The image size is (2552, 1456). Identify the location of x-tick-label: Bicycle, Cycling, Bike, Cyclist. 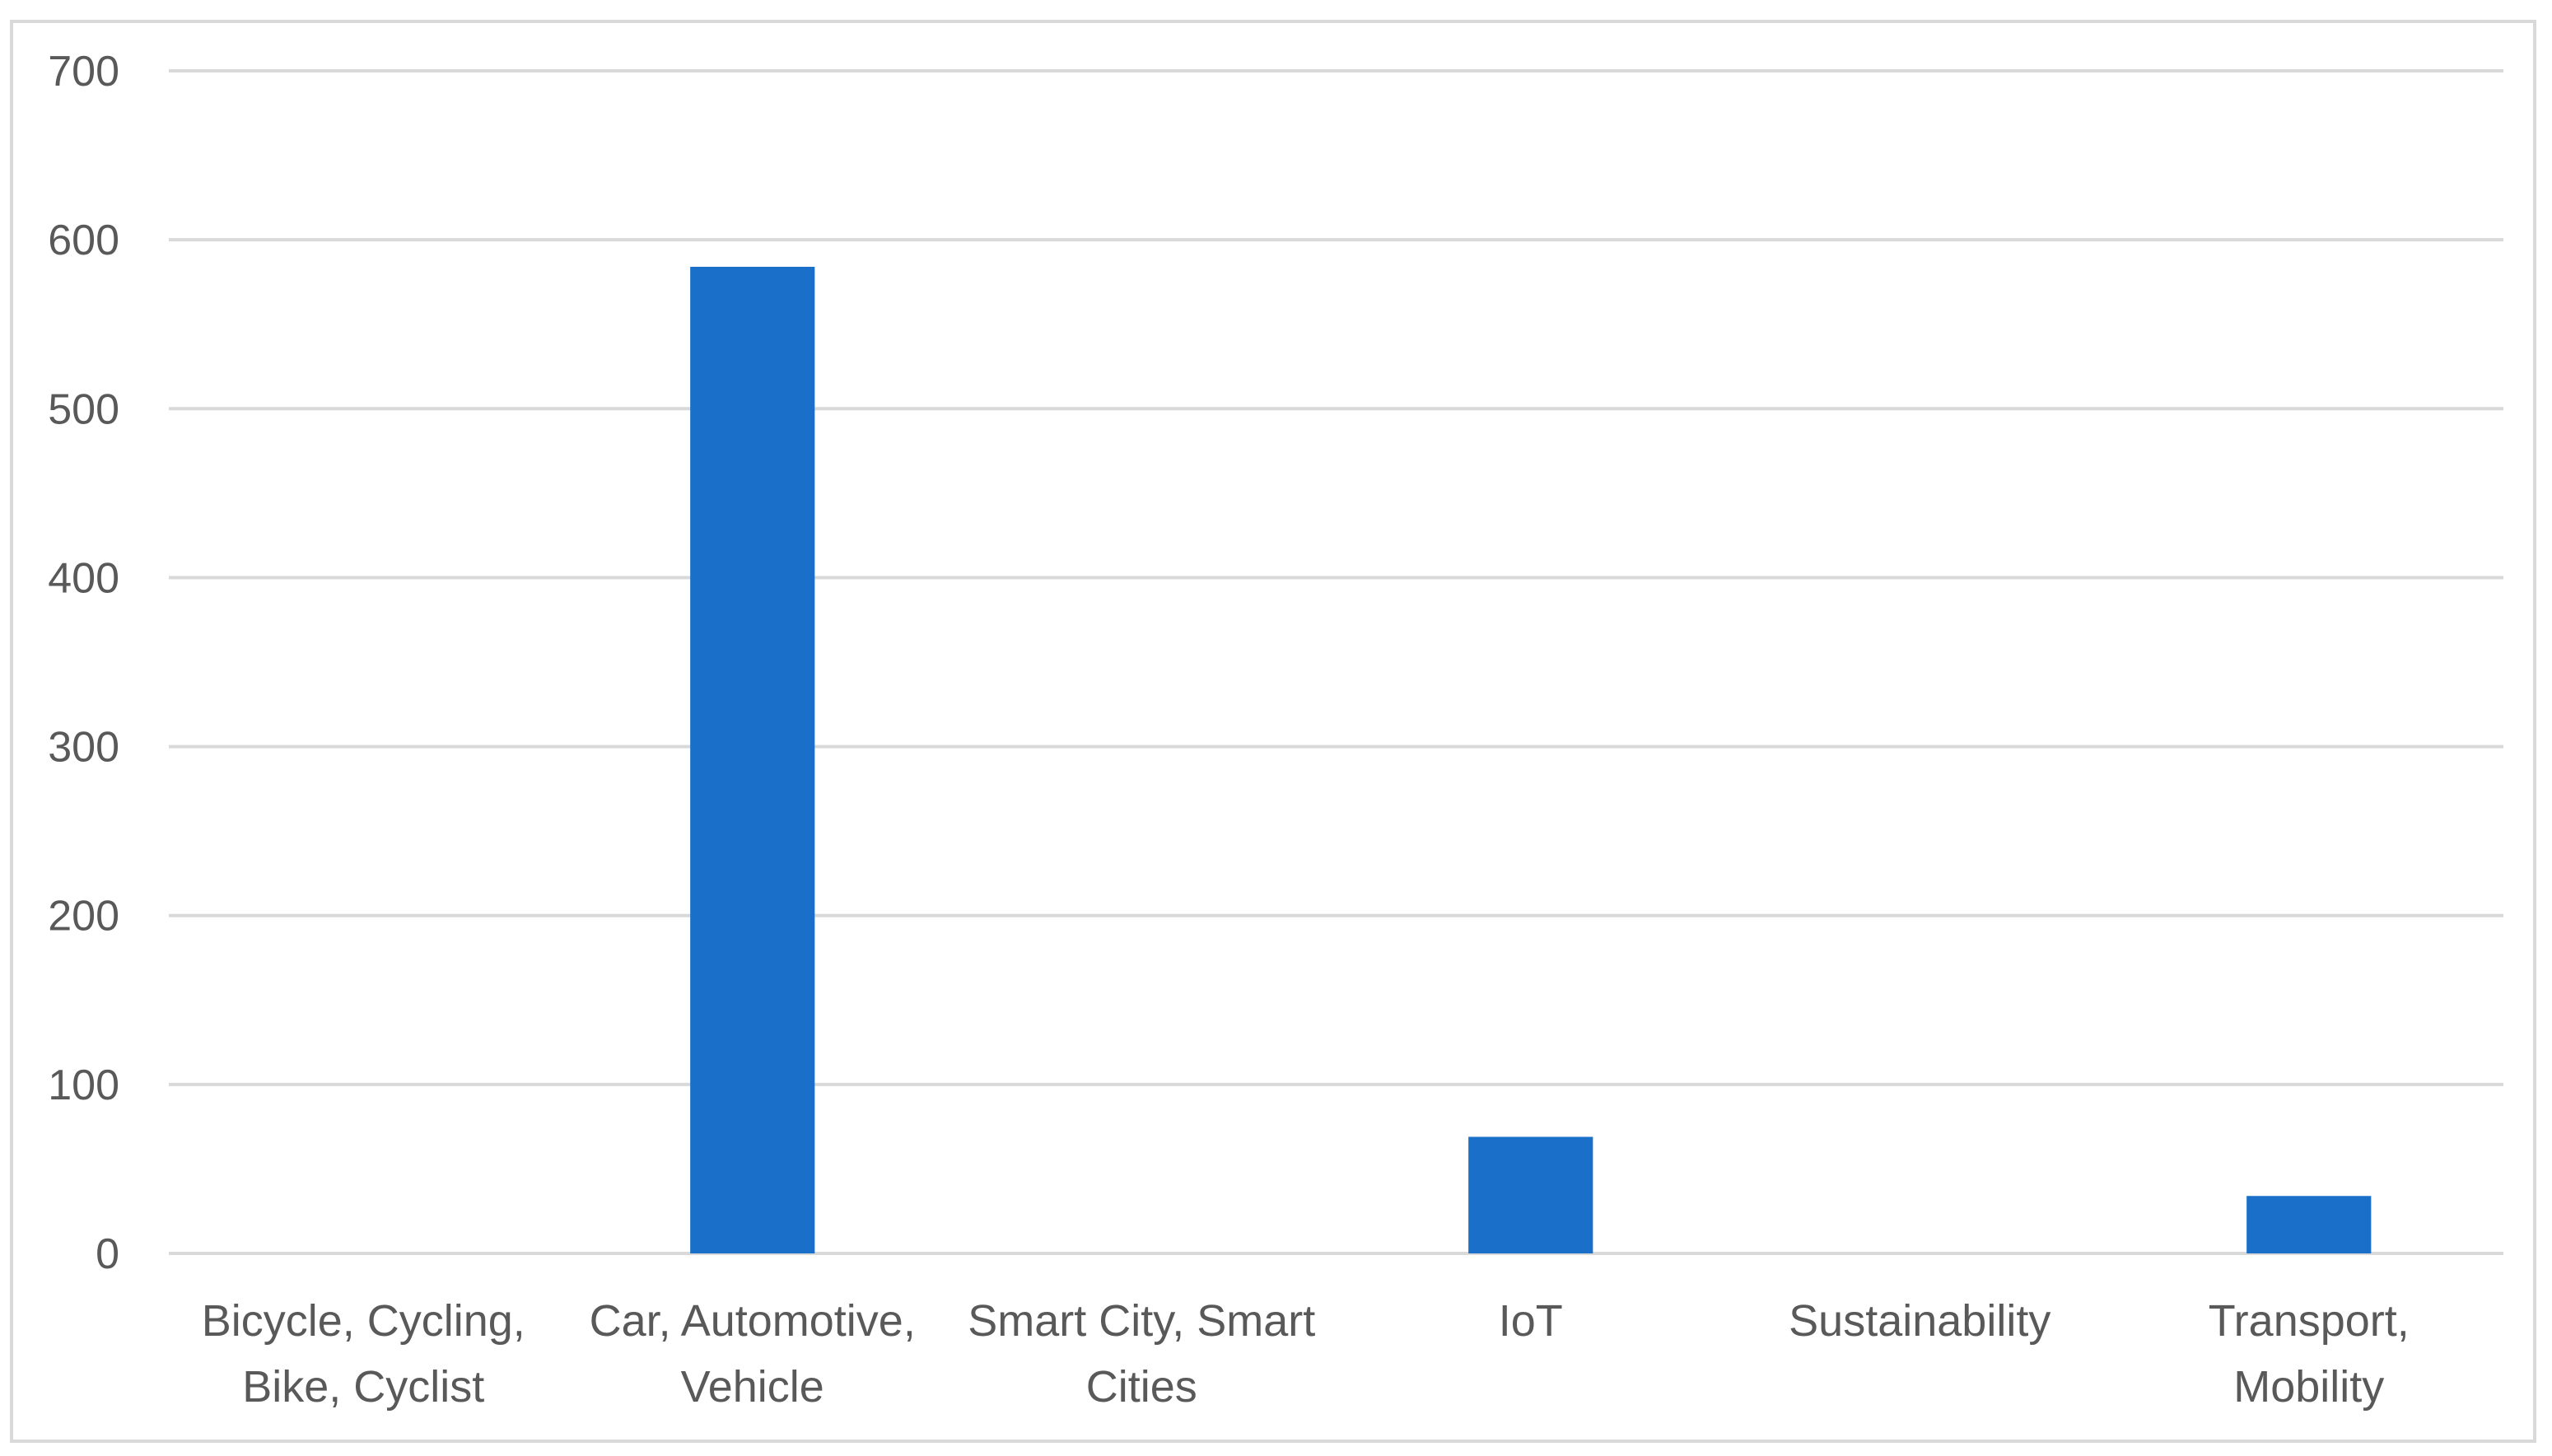
(363, 1354).